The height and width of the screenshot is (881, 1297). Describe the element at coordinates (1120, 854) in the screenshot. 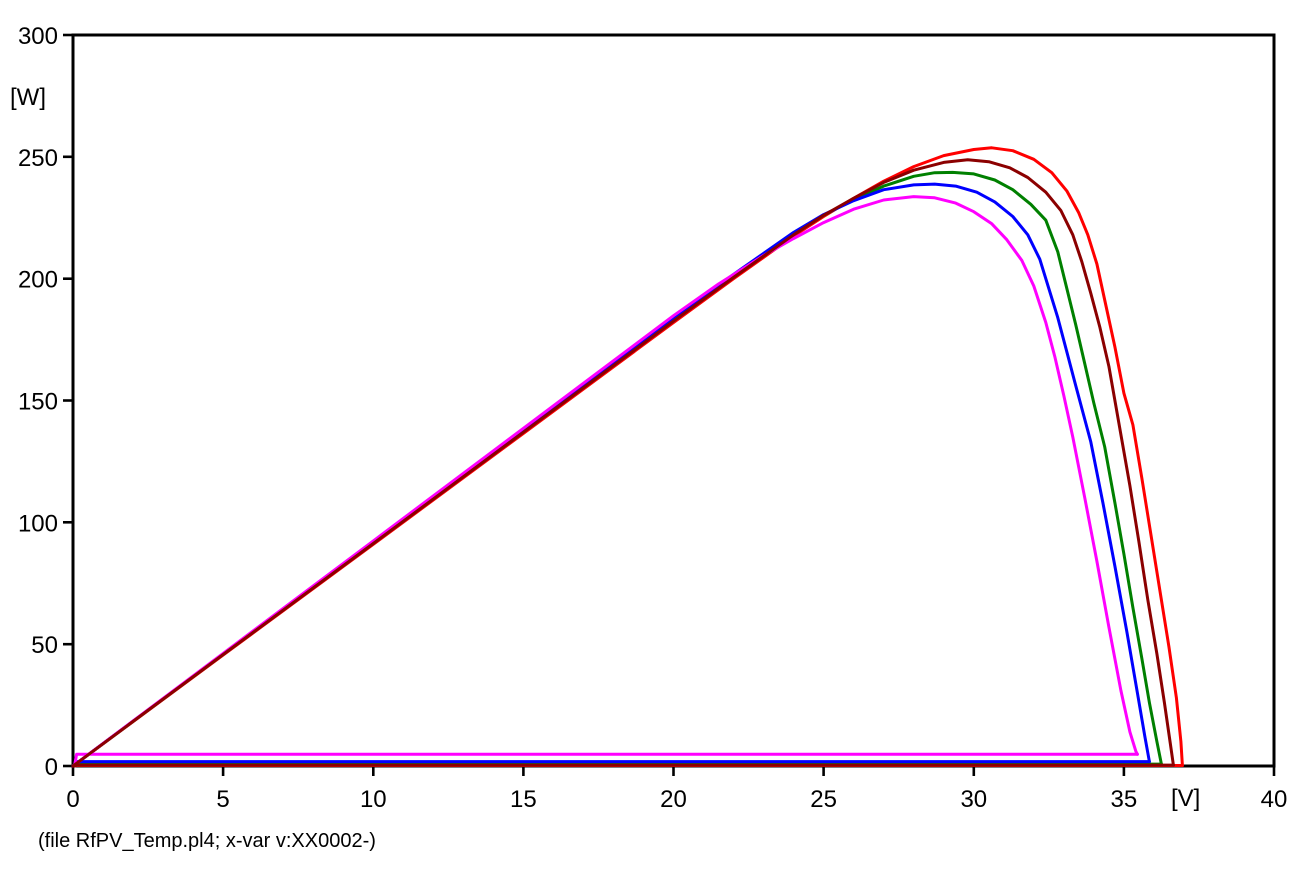

I see `legend-entry-358: m:Temp- 358.15ºF` at that location.